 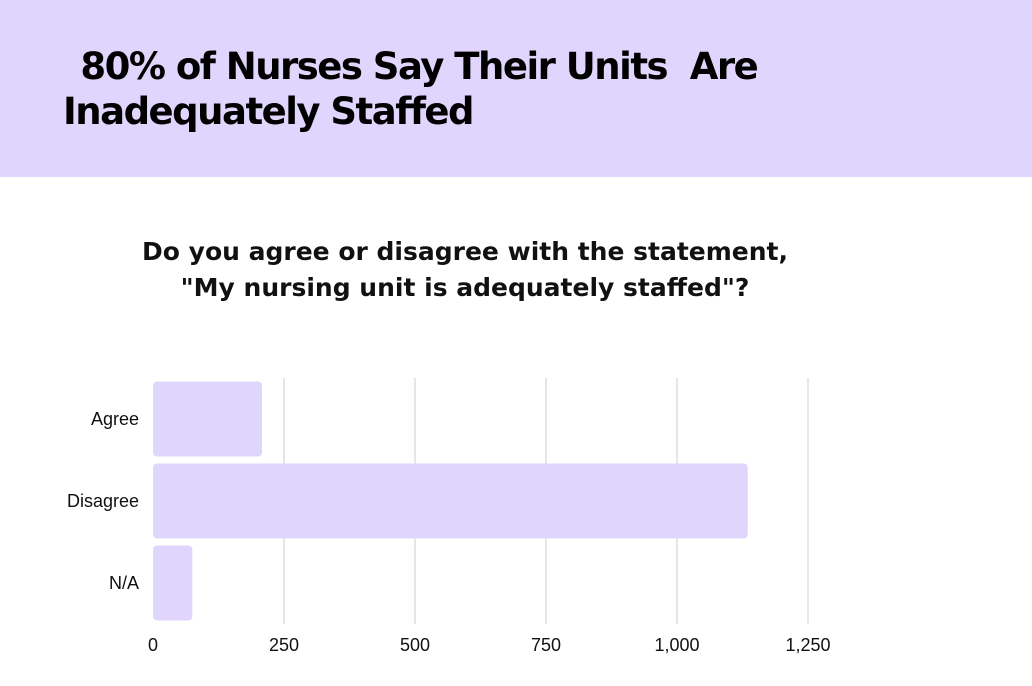 What do you see at coordinates (173, 583) in the screenshot?
I see `bar-n-a` at bounding box center [173, 583].